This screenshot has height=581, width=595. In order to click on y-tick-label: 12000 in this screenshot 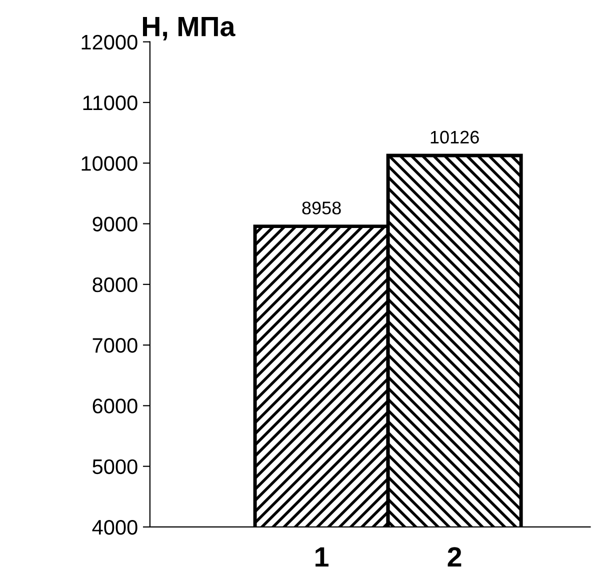, I will do `click(110, 42)`.